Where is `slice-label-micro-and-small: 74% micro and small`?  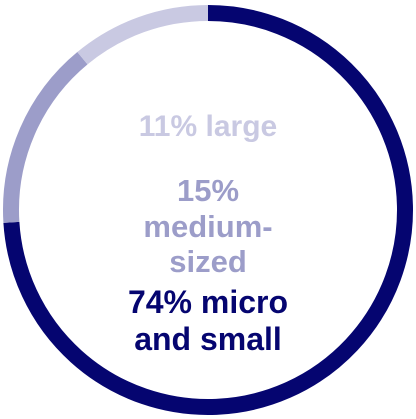
slice-label-micro-and-small: 74% micro and small is located at coordinates (208, 320).